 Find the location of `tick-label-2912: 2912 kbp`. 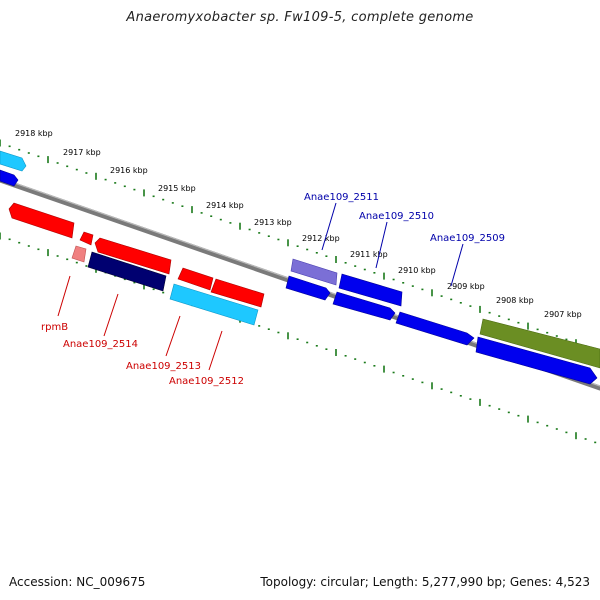

tick-label-2912: 2912 kbp is located at coordinates (321, 238).